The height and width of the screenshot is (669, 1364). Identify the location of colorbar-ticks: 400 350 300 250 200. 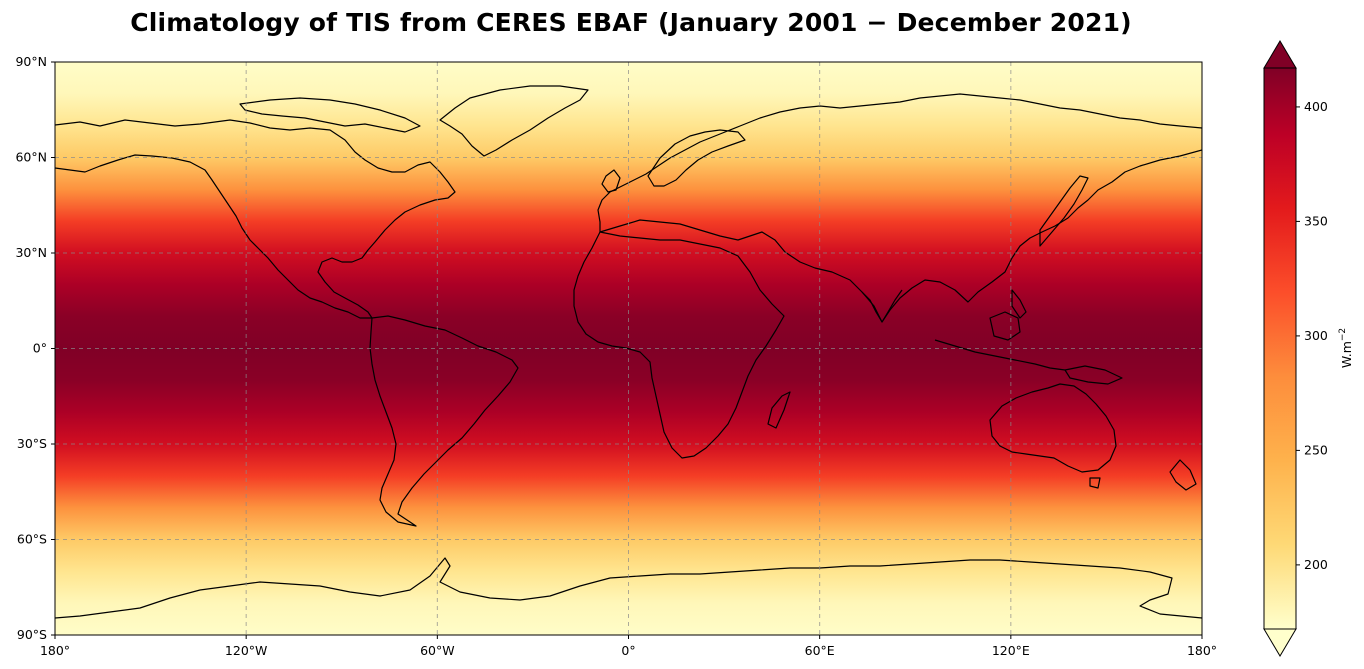
(1312, 335).